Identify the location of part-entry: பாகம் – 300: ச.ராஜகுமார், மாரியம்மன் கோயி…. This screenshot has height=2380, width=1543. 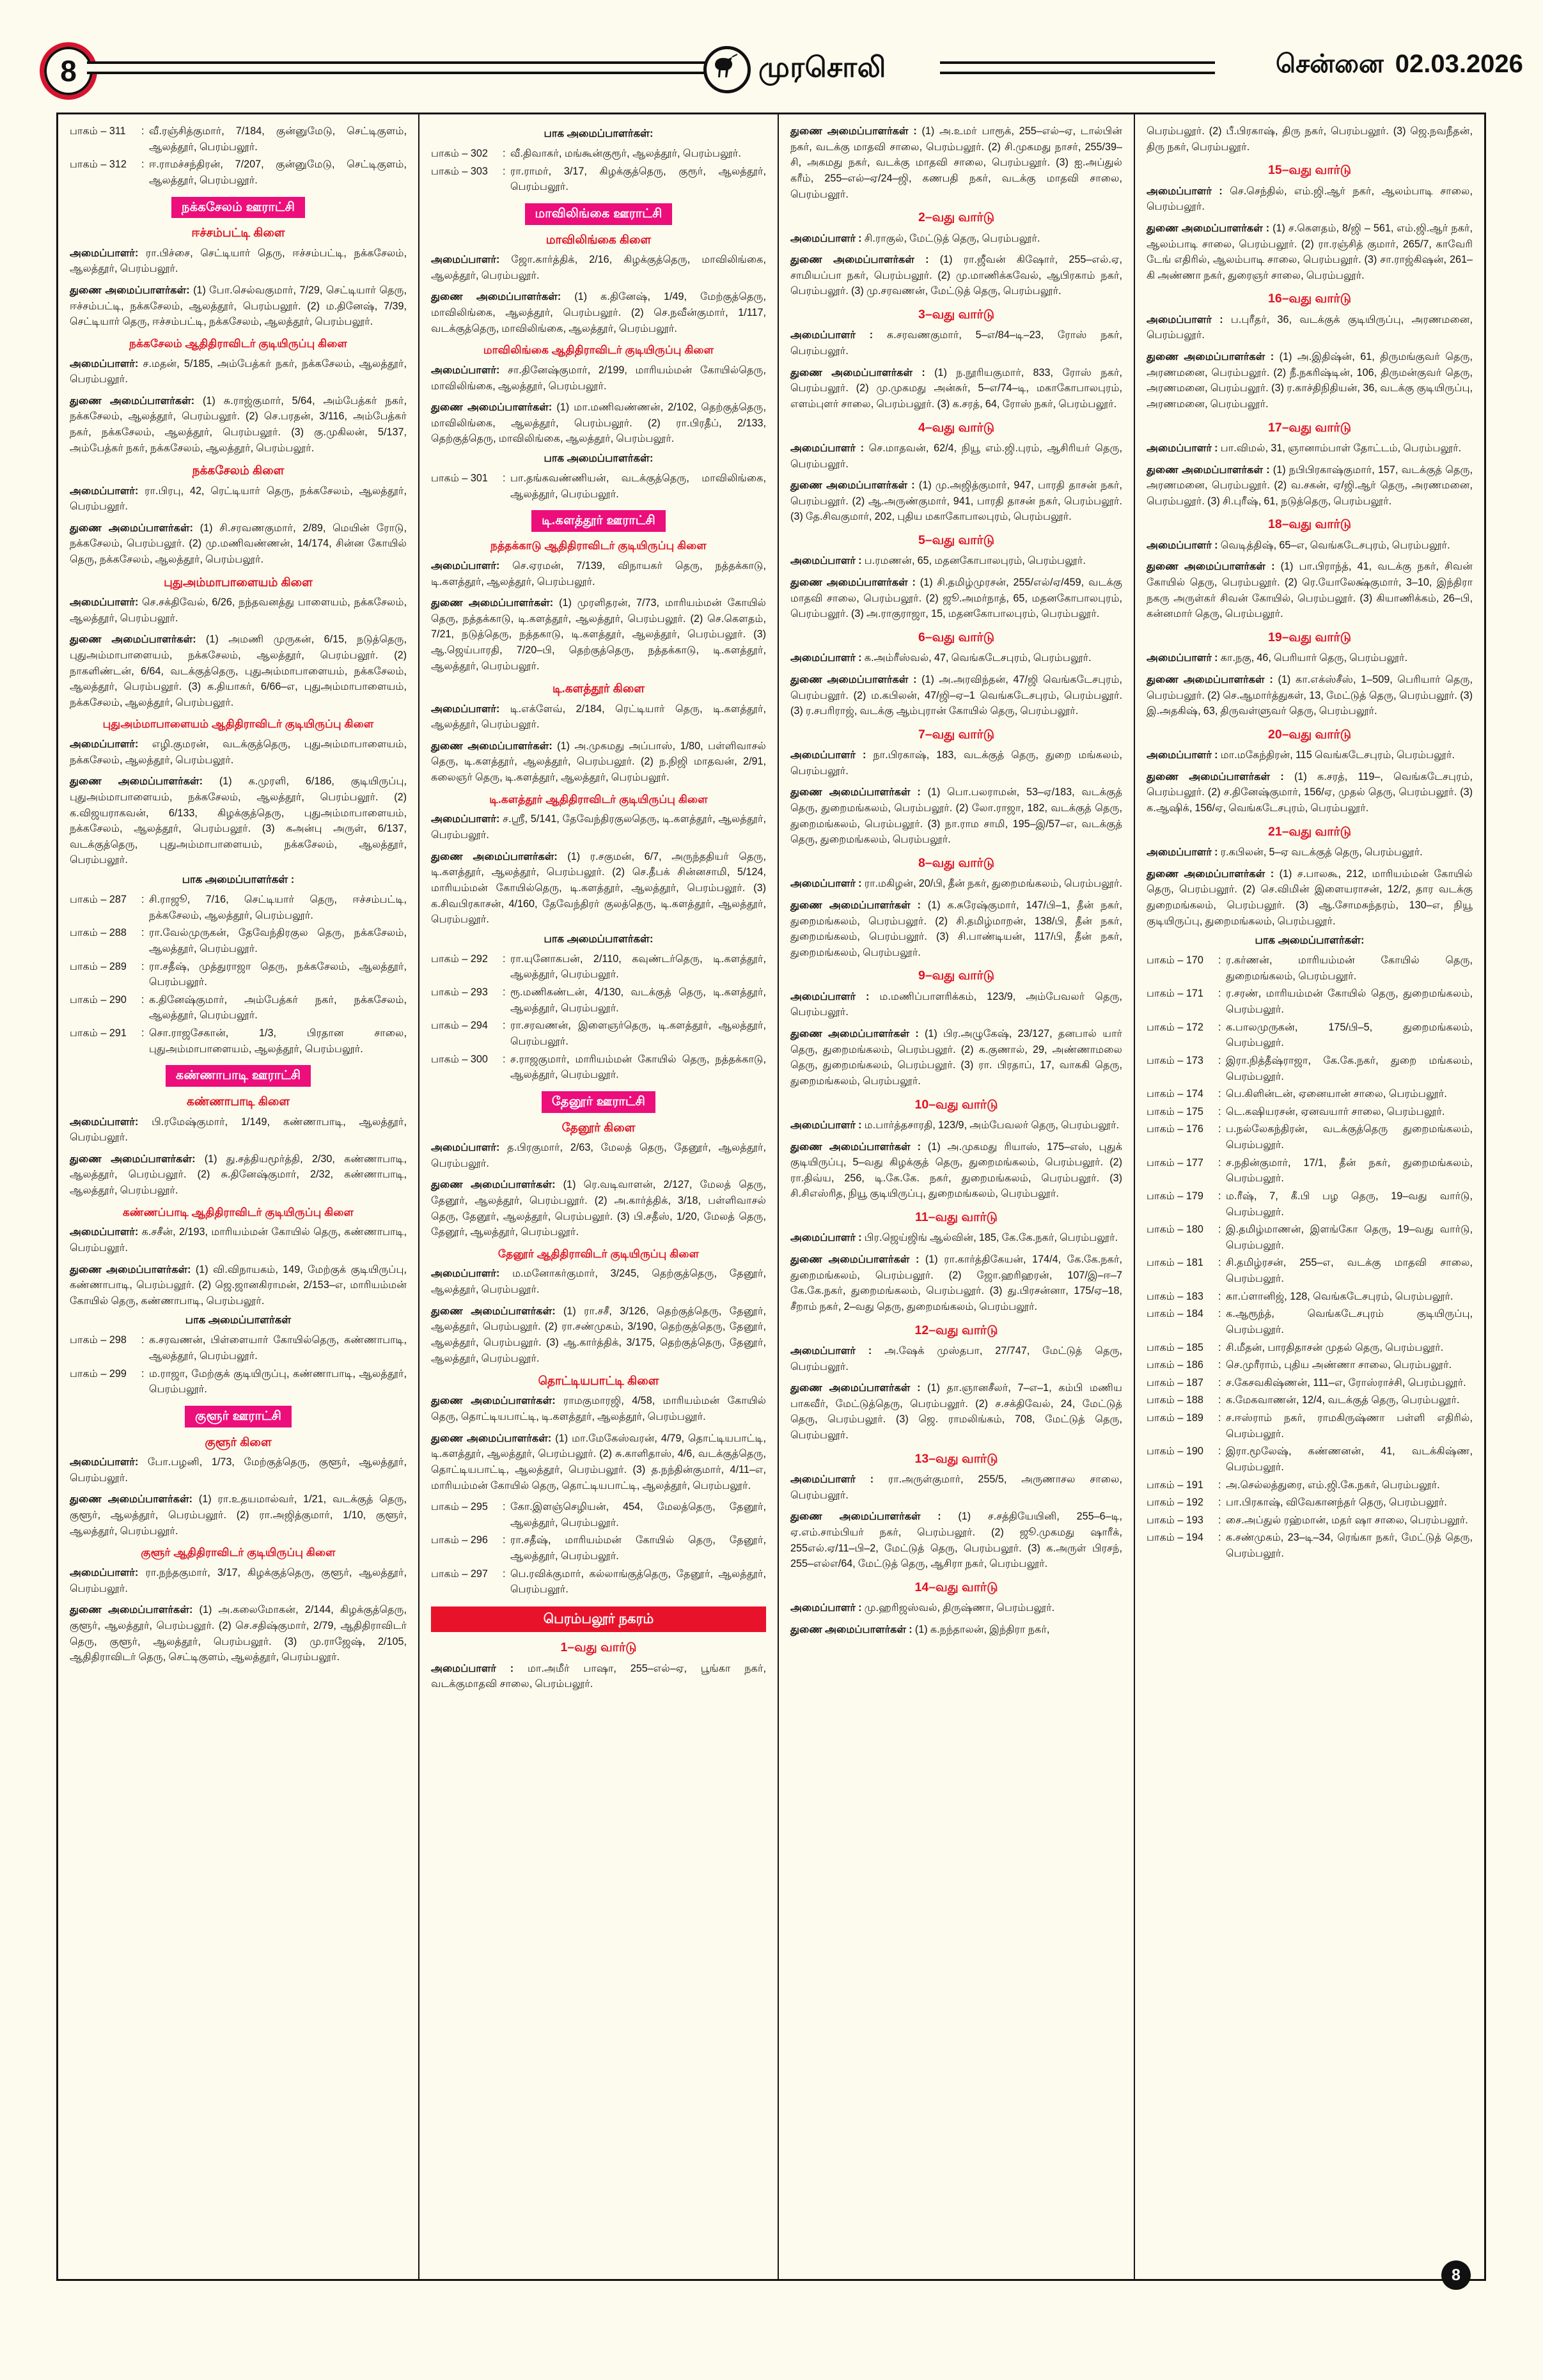
(598, 1067).